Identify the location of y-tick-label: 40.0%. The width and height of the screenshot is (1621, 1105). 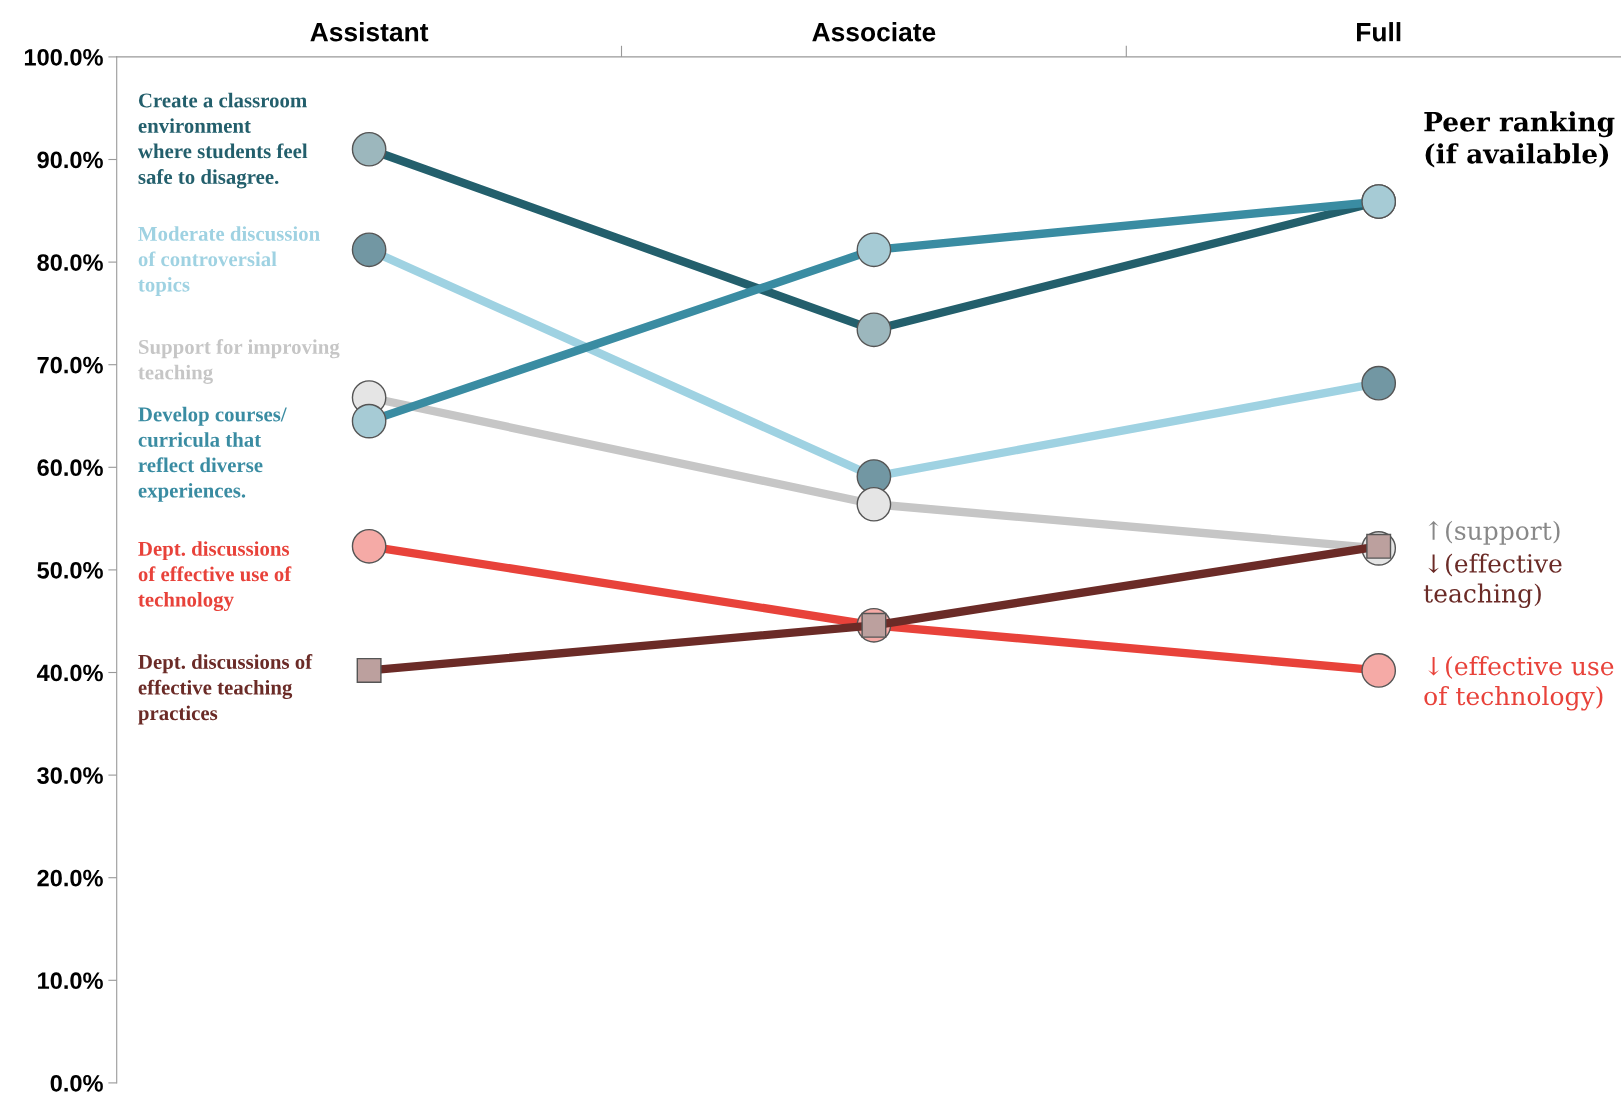
(69, 673).